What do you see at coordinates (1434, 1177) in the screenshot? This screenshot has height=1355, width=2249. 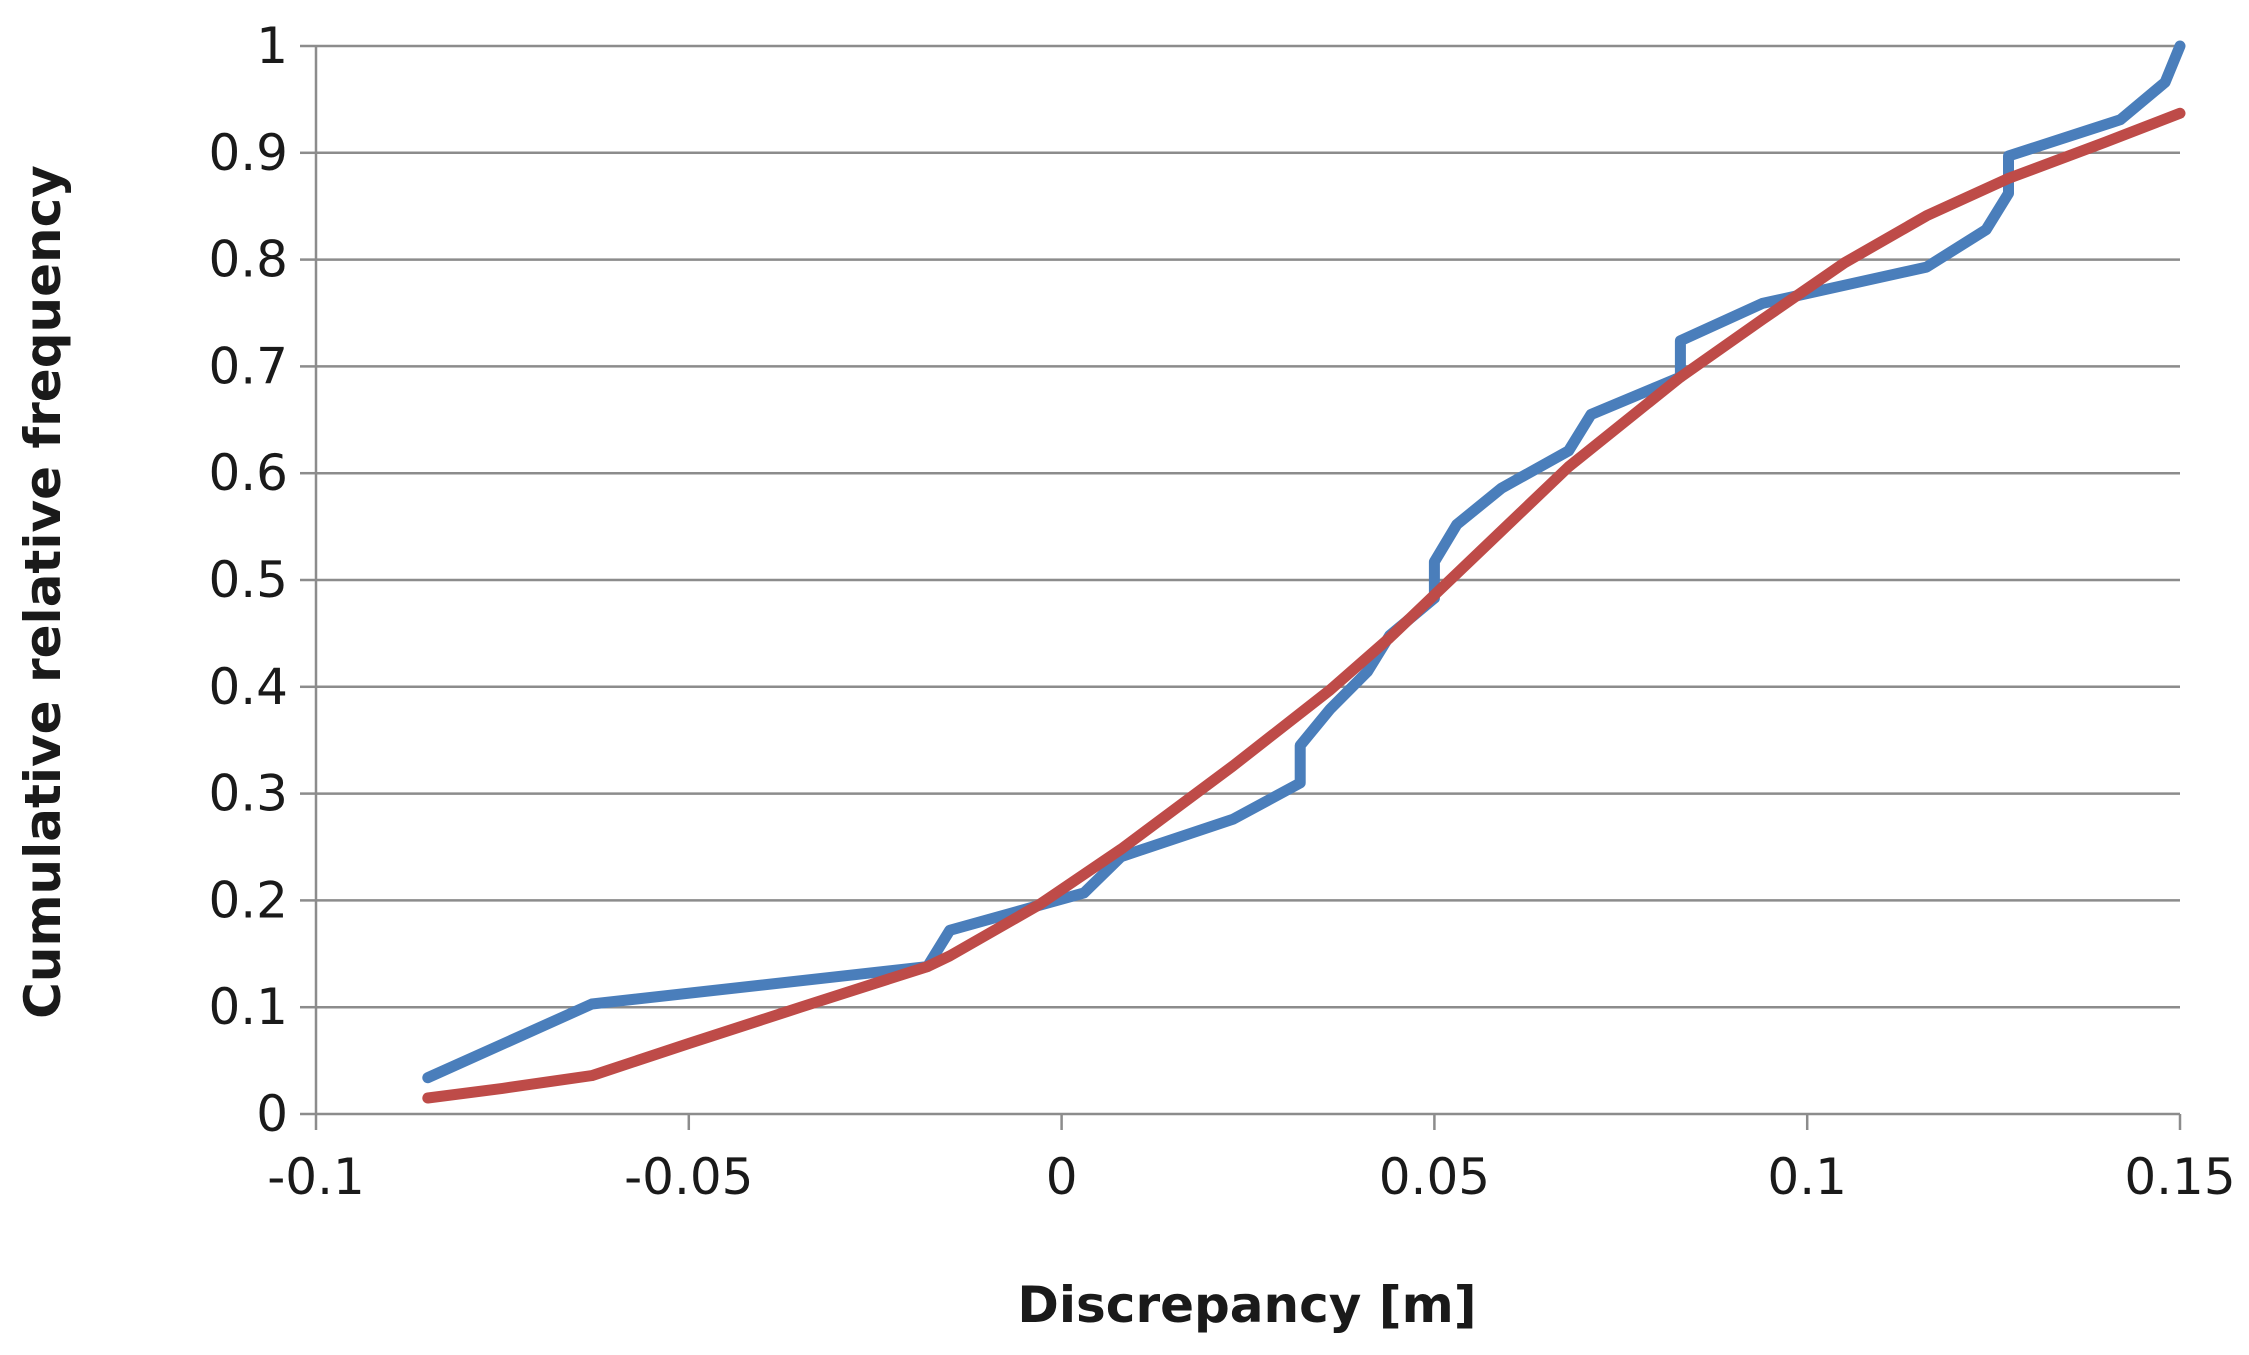 I see `x-tick-label: 0.05` at bounding box center [1434, 1177].